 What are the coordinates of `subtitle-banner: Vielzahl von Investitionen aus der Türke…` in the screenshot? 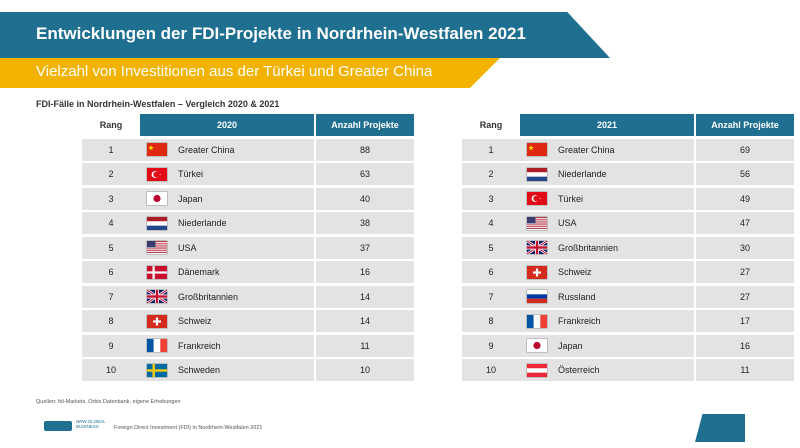 It's located at (250, 73).